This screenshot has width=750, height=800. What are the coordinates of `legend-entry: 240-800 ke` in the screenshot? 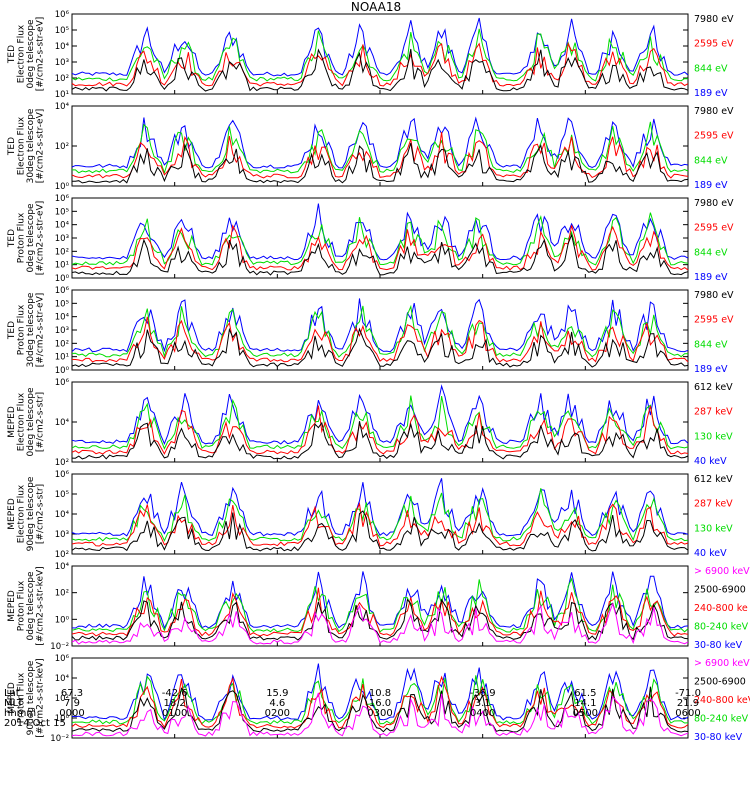 It's located at (721, 608).